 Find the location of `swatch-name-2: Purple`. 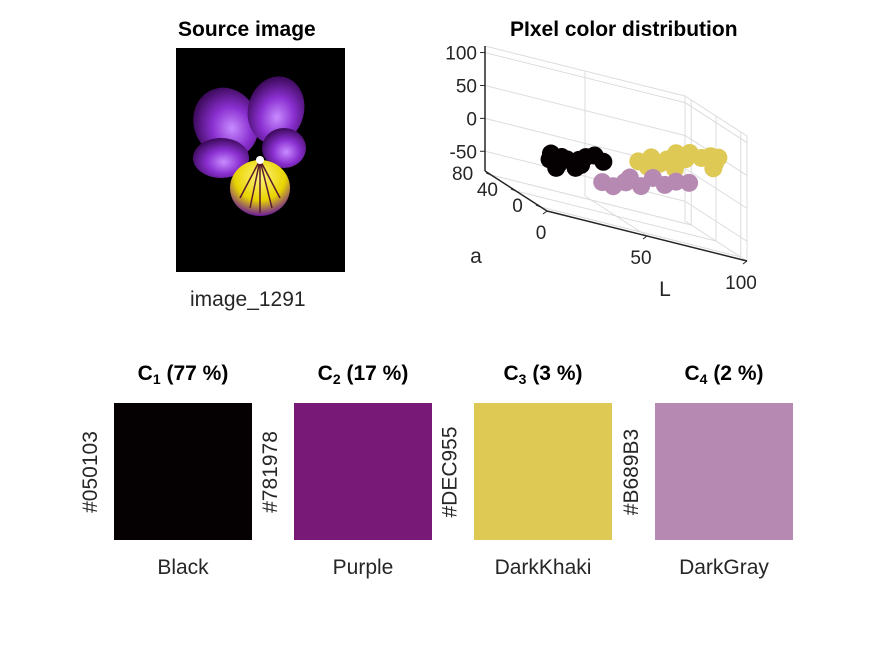

swatch-name-2: Purple is located at coordinates (363, 567).